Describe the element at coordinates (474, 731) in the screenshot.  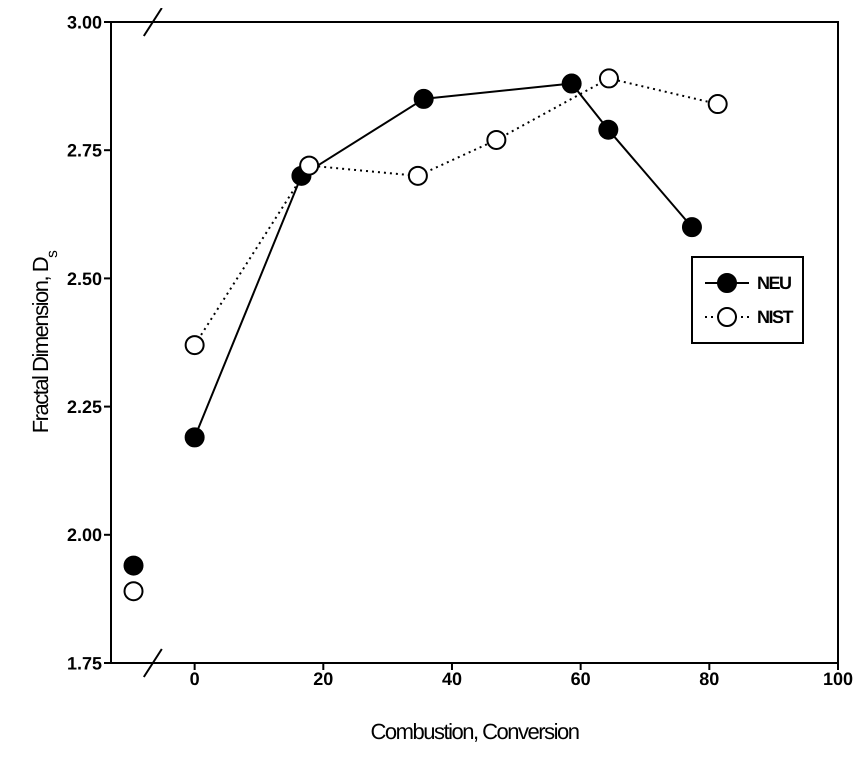
I see `x-axis-title: Combustion, Conversion` at that location.